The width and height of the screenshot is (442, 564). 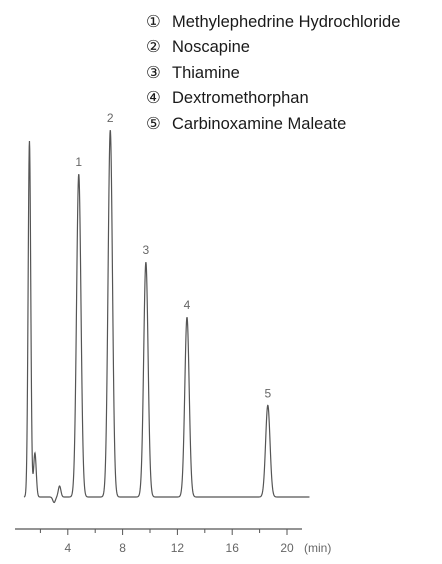 What do you see at coordinates (153, 123) in the screenshot?
I see `legend-number: ⑤` at bounding box center [153, 123].